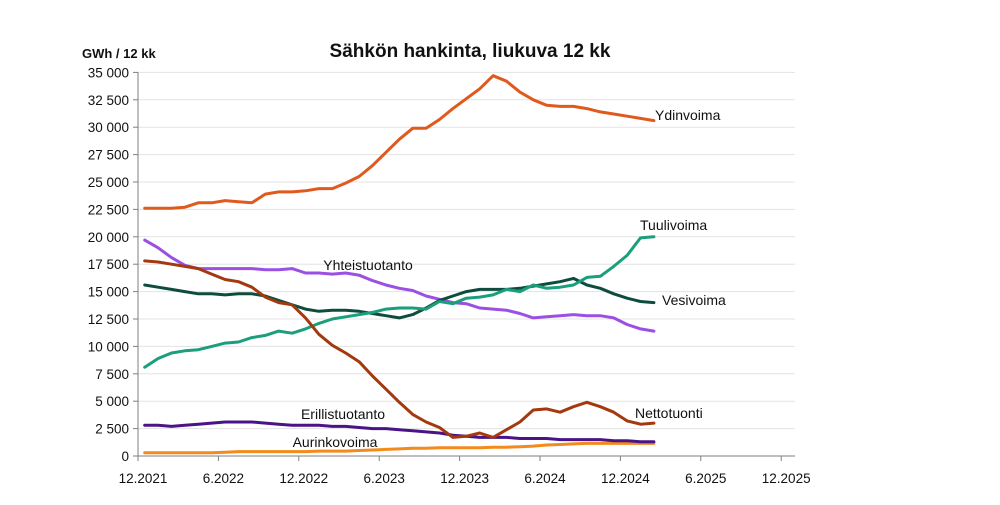  Describe the element at coordinates (108, 346) in the screenshot. I see `y-tick-label: 10 000` at that location.